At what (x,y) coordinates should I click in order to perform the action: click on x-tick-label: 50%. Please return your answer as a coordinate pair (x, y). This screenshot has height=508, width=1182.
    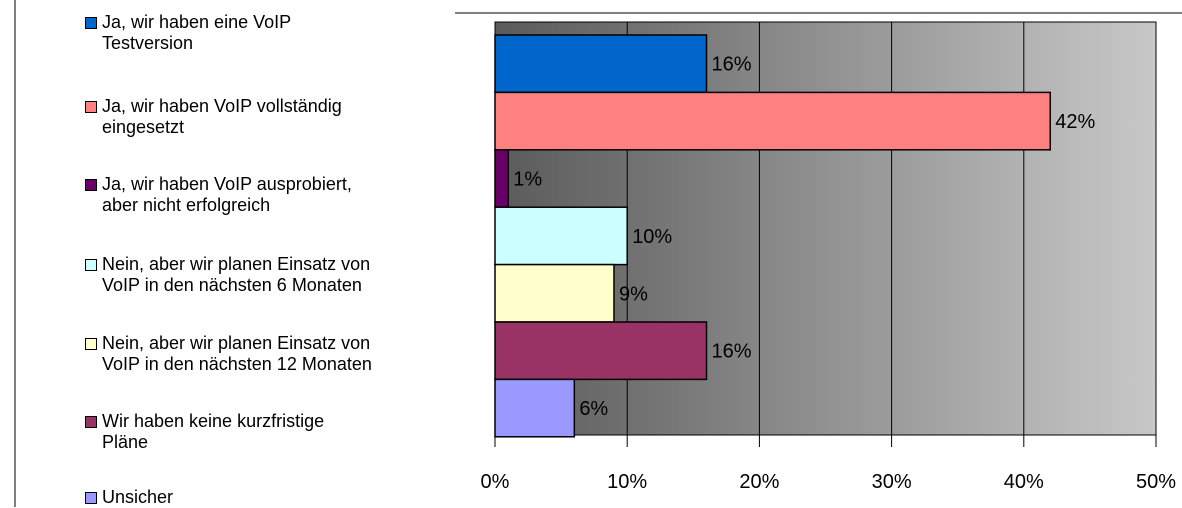
    Looking at the image, I should click on (1156, 482).